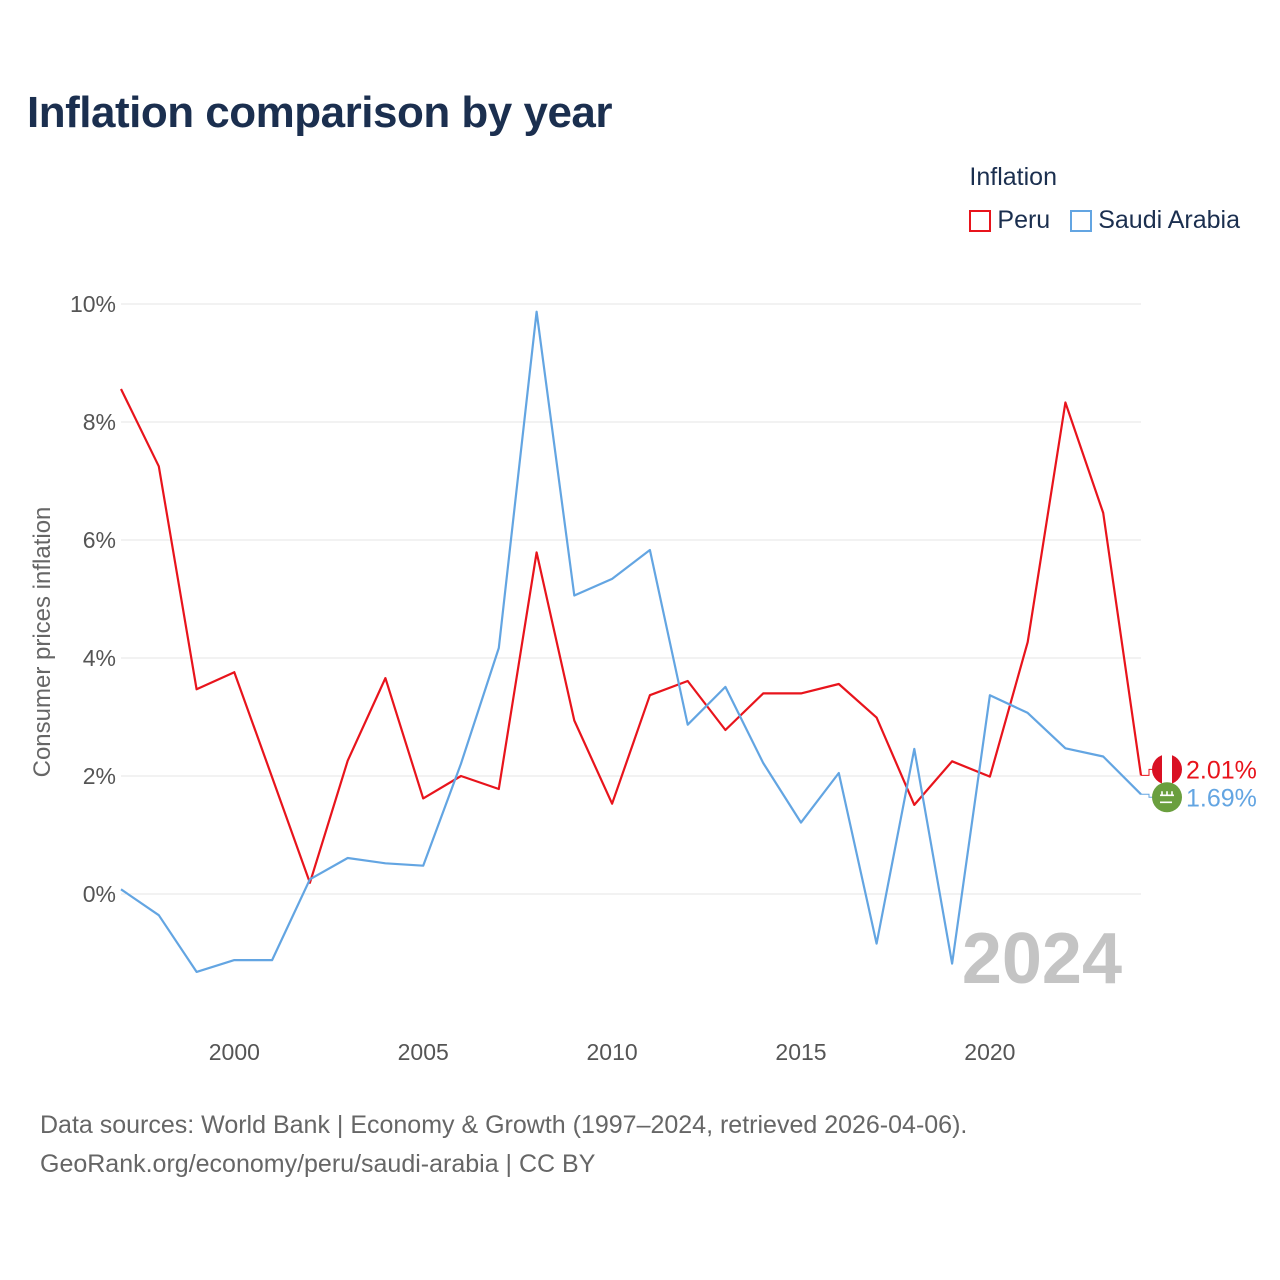 The height and width of the screenshot is (1280, 1280). What do you see at coordinates (1104, 199) in the screenshot?
I see `legend: Inflation Peru Saudi Arabia` at bounding box center [1104, 199].